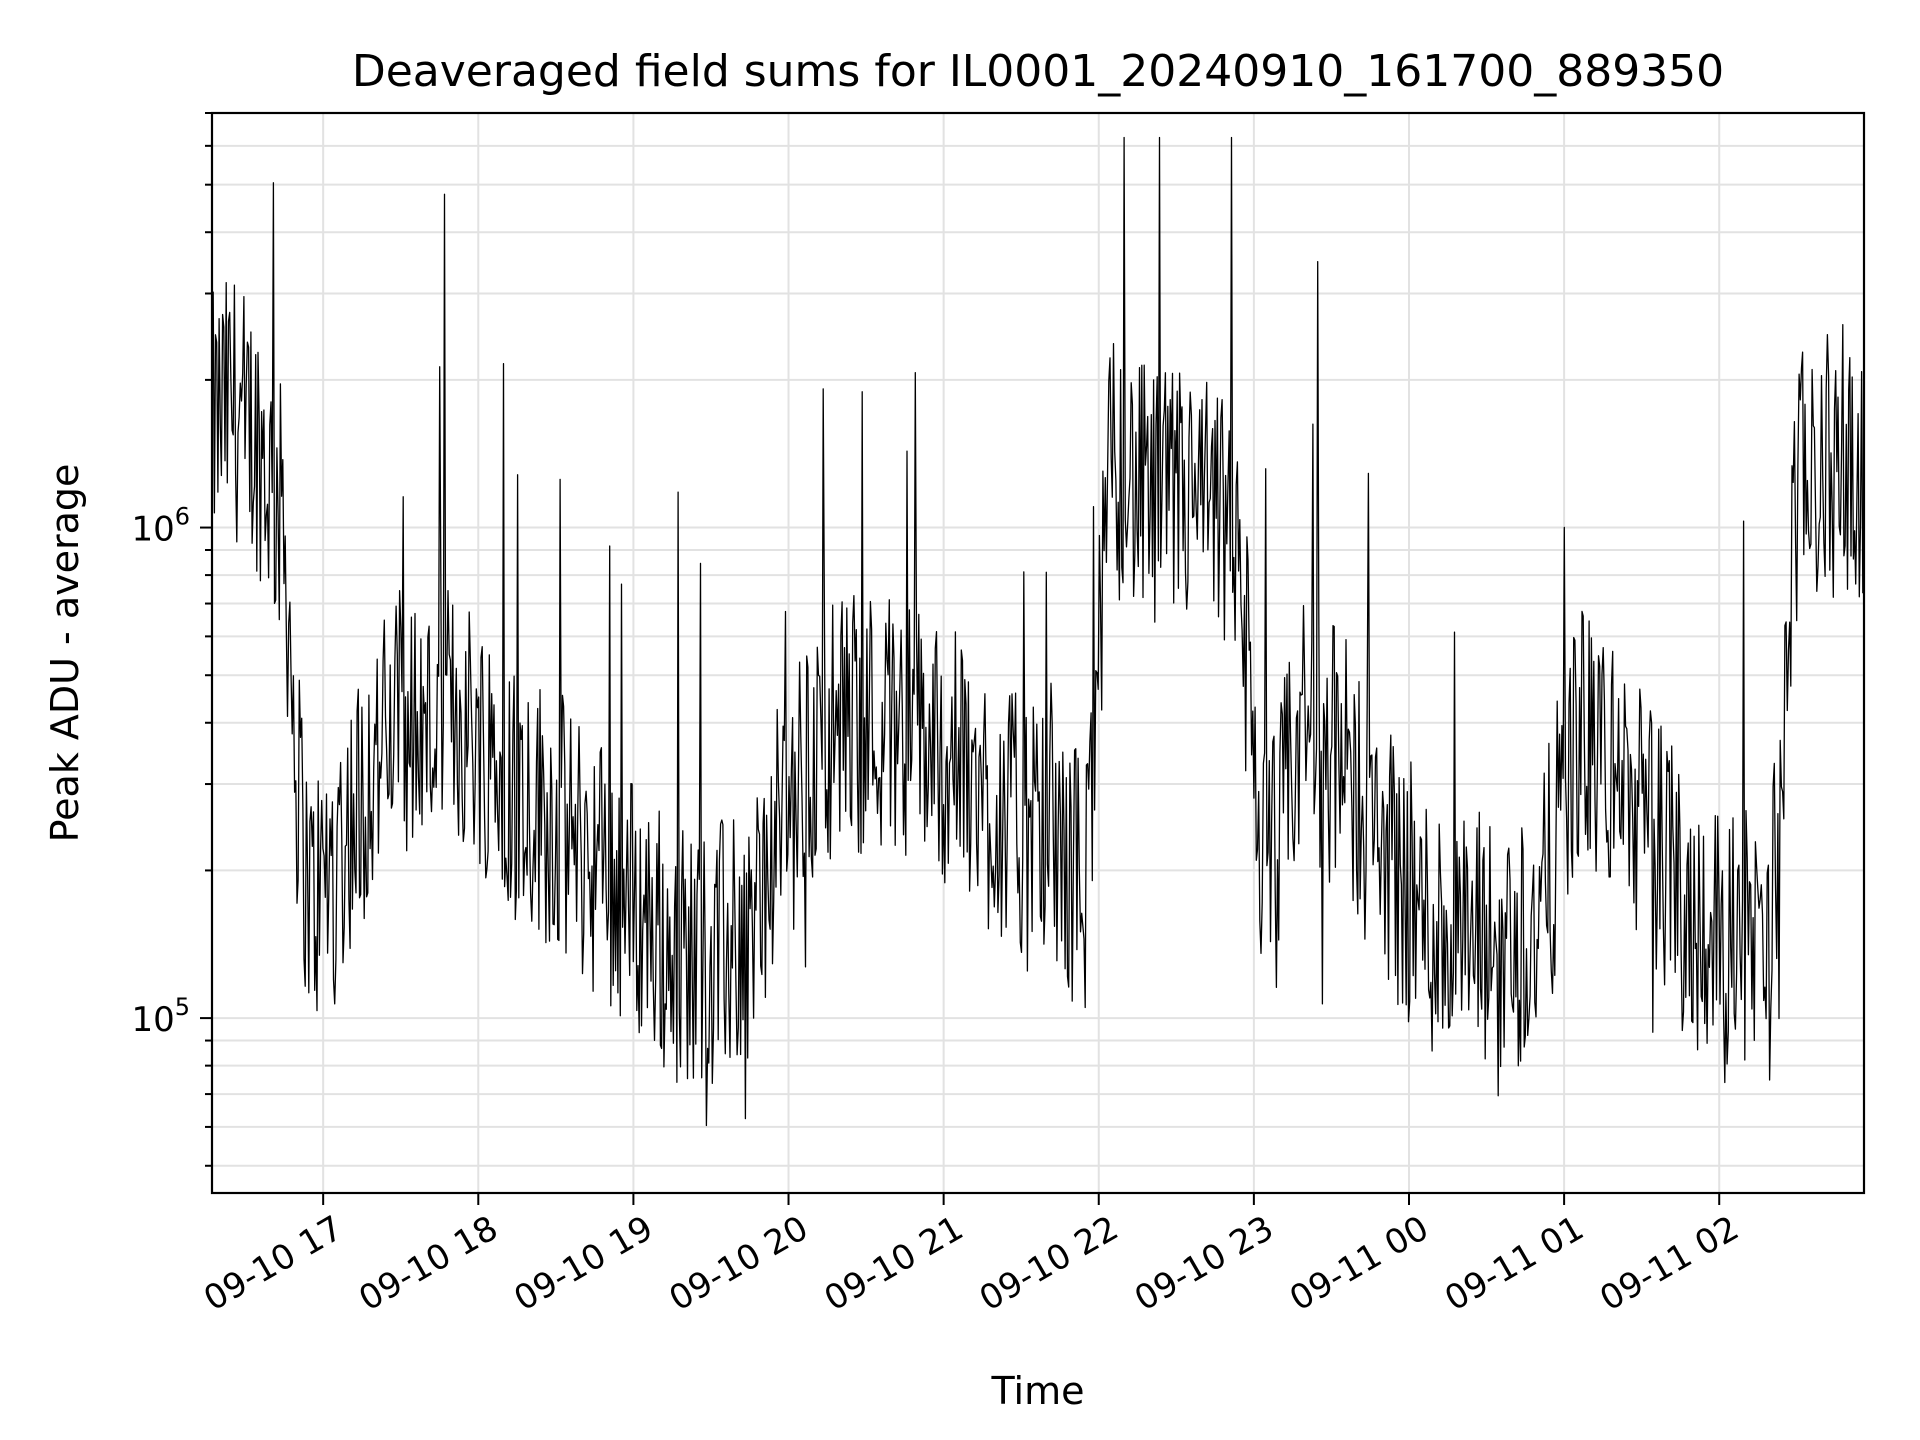 This screenshot has width=1920, height=1440. I want to click on x-tick-label: 09-10 23, so click(1204, 1263).